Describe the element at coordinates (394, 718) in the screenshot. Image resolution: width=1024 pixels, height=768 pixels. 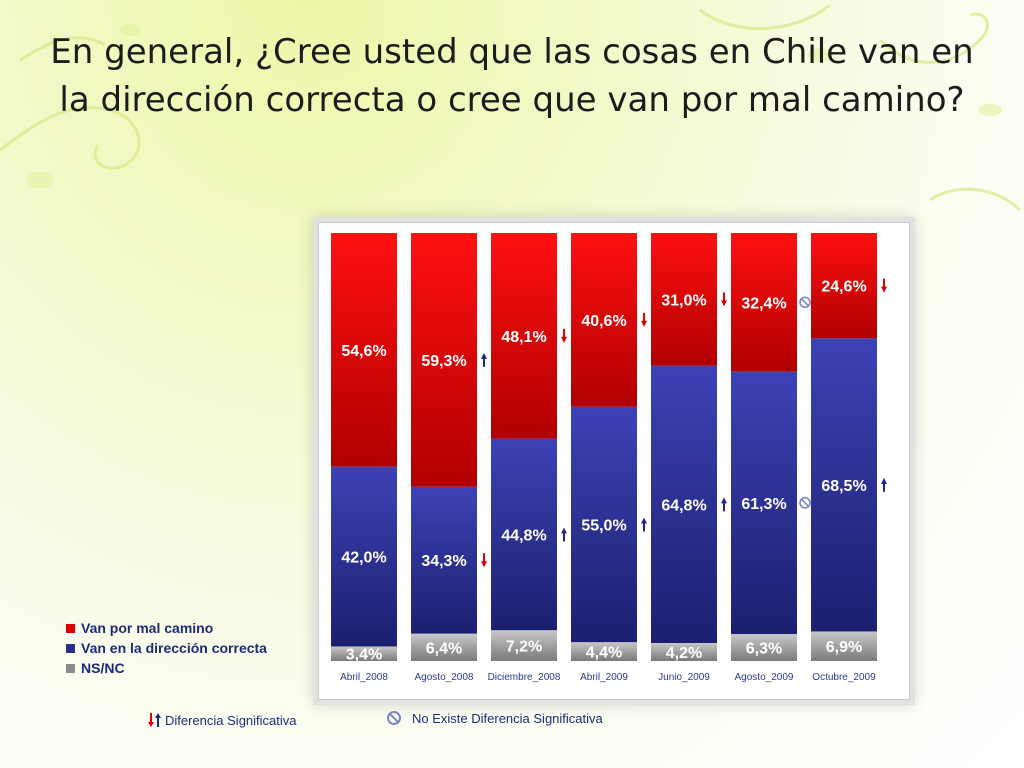
I see `no-difference-icon` at that location.